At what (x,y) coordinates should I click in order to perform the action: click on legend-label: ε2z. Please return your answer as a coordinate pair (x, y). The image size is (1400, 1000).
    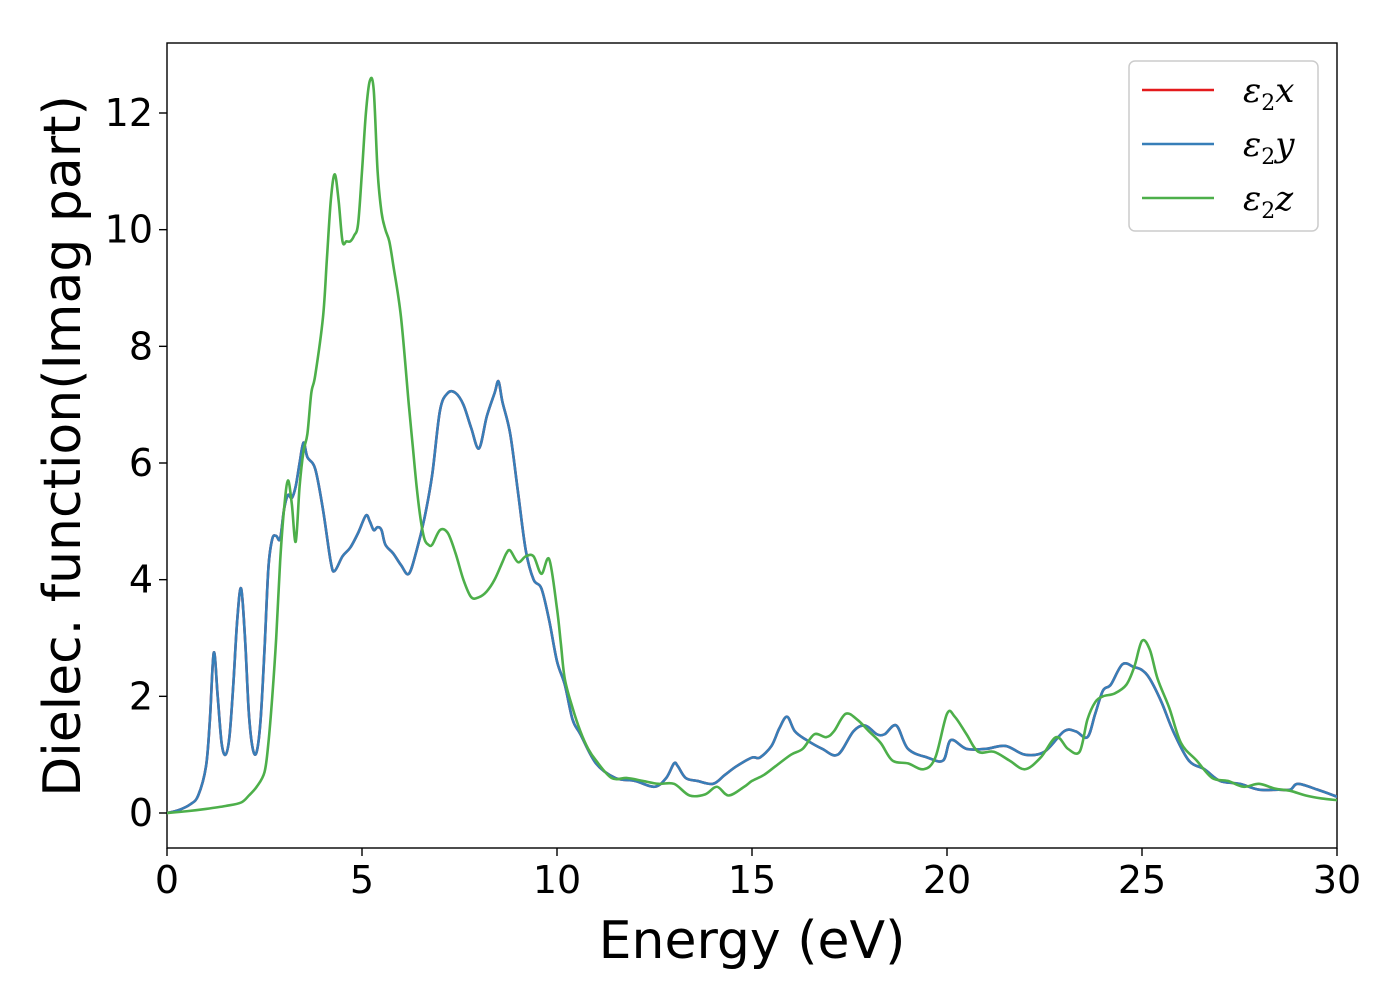
    Looking at the image, I should click on (1268, 201).